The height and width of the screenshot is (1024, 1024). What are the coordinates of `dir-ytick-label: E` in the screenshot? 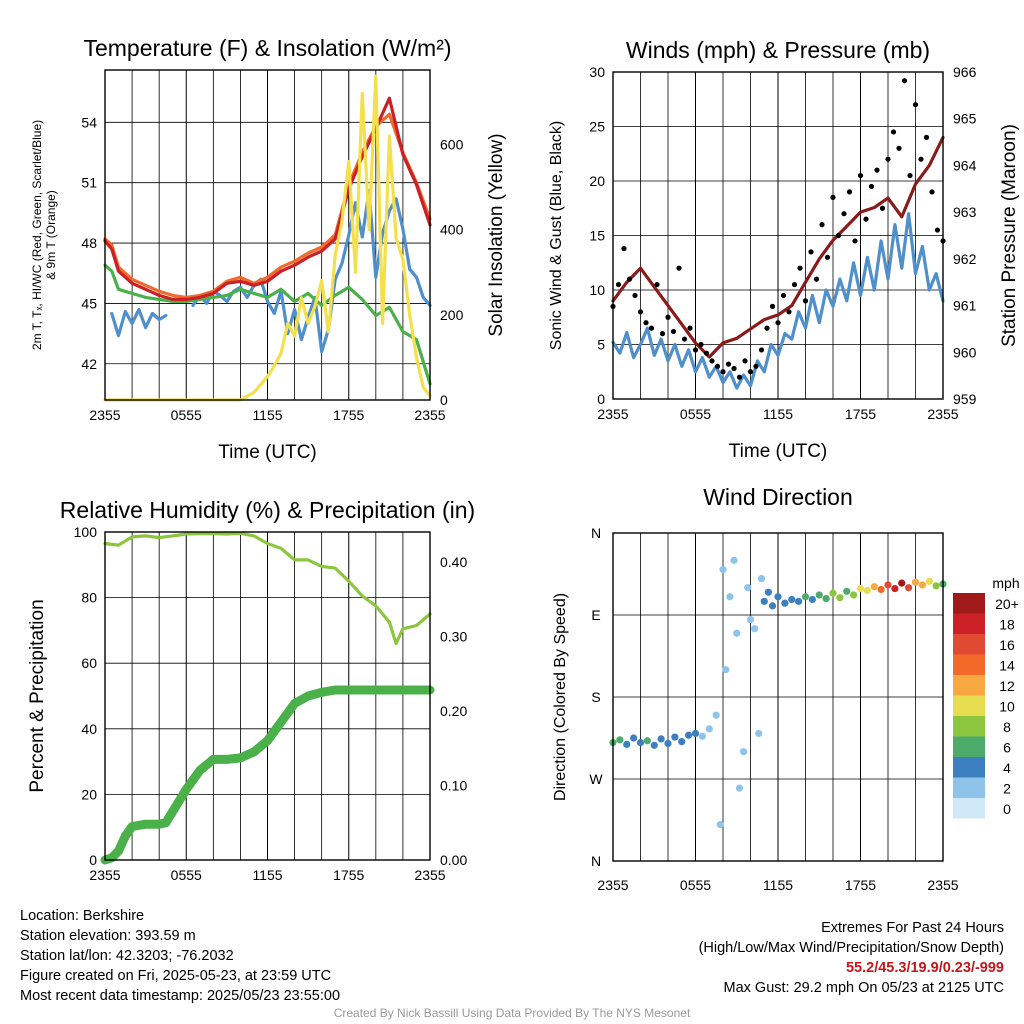 It's located at (595, 615).